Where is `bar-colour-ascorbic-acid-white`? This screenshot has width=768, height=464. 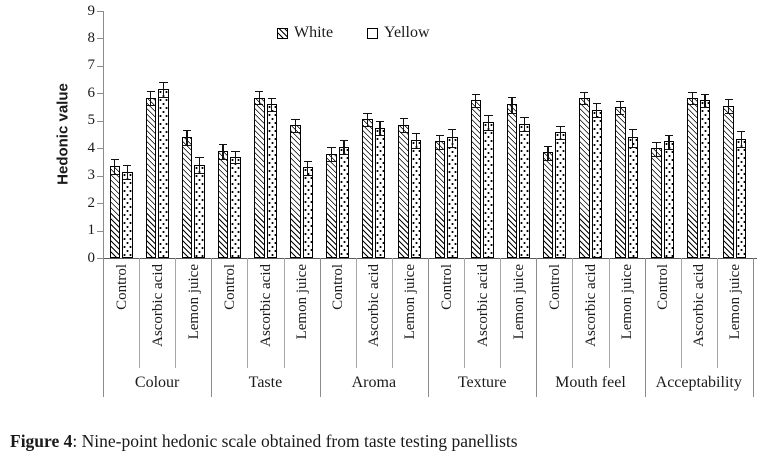 bar-colour-ascorbic-acid-white is located at coordinates (151, 177).